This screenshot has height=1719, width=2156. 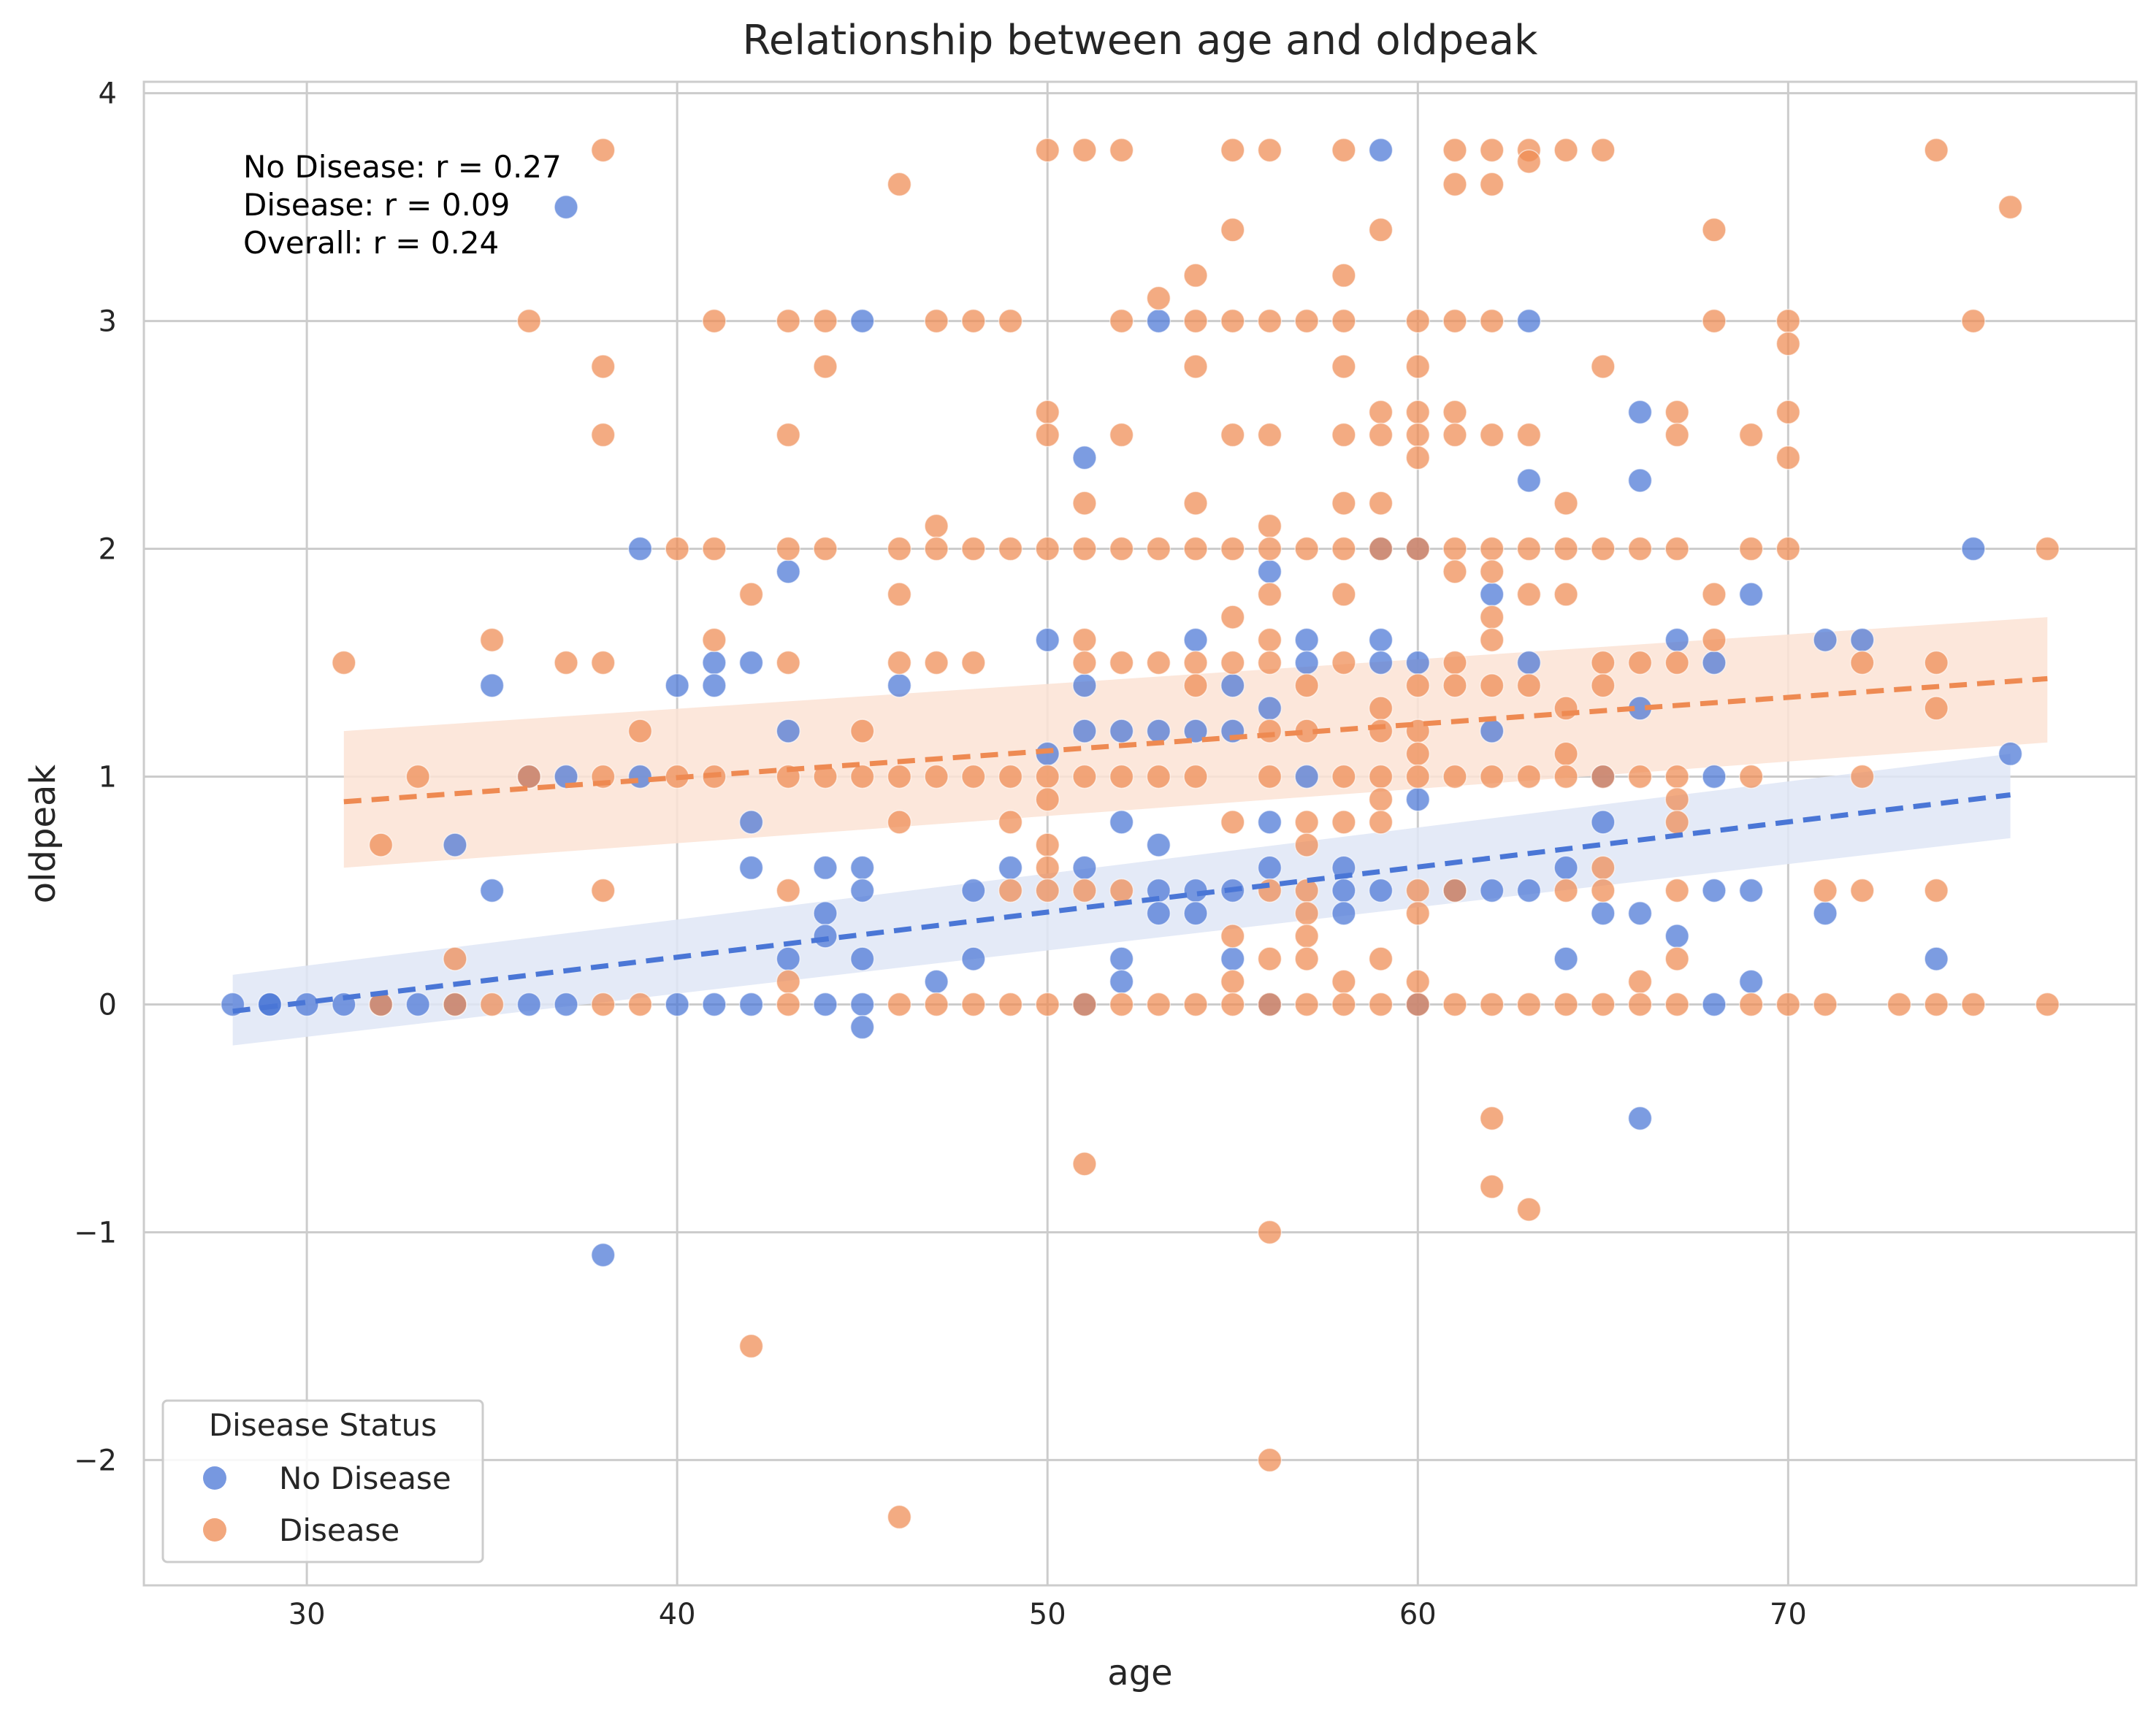 What do you see at coordinates (108, 322) in the screenshot?
I see `y-tick-label: 3` at bounding box center [108, 322].